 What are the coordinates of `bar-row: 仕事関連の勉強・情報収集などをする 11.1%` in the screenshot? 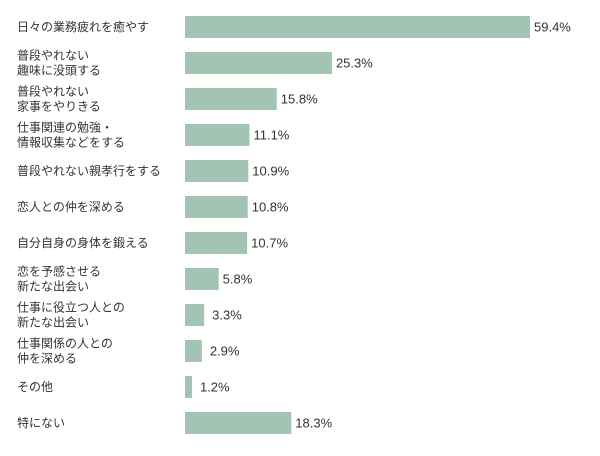 It's located at (153, 135).